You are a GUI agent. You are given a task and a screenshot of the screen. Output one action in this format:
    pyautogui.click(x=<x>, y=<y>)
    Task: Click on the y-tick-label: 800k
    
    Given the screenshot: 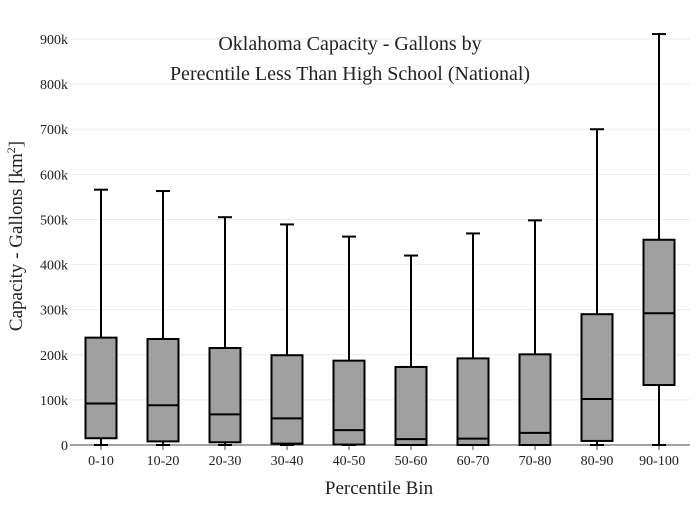 What is the action you would take?
    pyautogui.click(x=54, y=85)
    